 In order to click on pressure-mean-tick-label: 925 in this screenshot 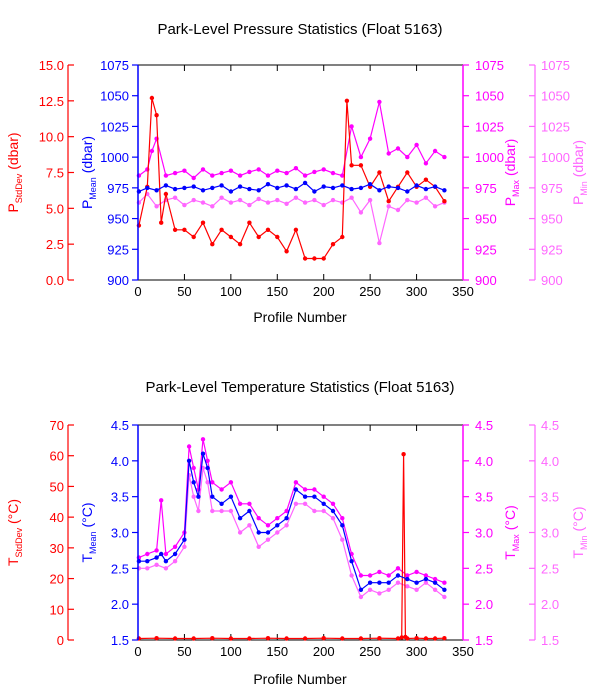, I will do `click(118, 249)`.